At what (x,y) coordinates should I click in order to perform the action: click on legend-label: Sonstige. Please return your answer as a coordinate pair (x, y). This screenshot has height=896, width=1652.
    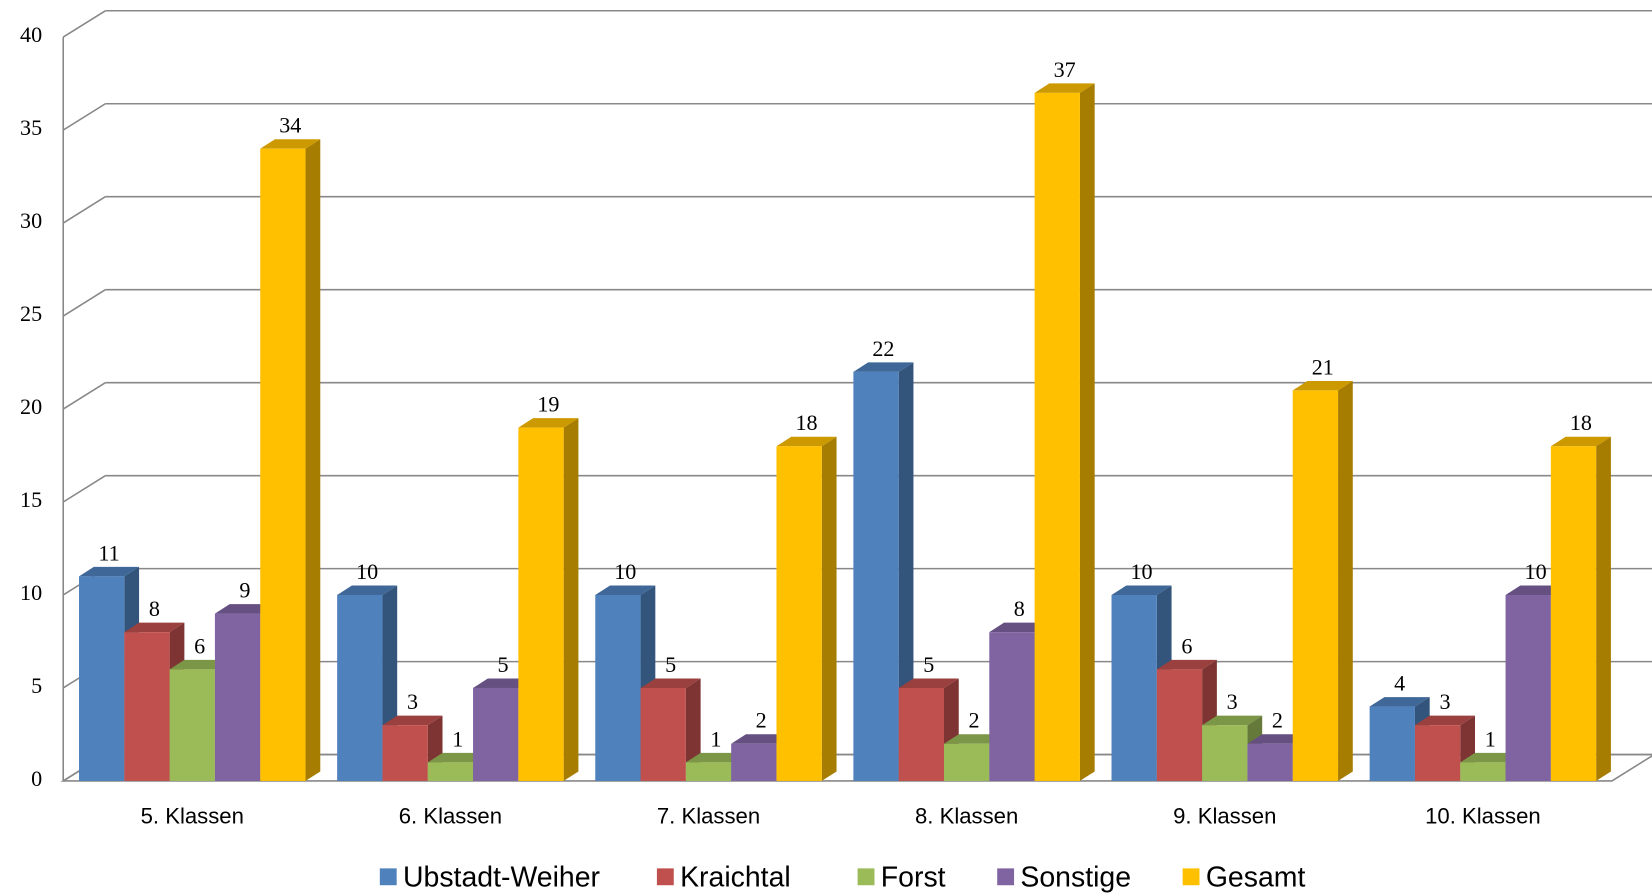
    Looking at the image, I should click on (1075, 877).